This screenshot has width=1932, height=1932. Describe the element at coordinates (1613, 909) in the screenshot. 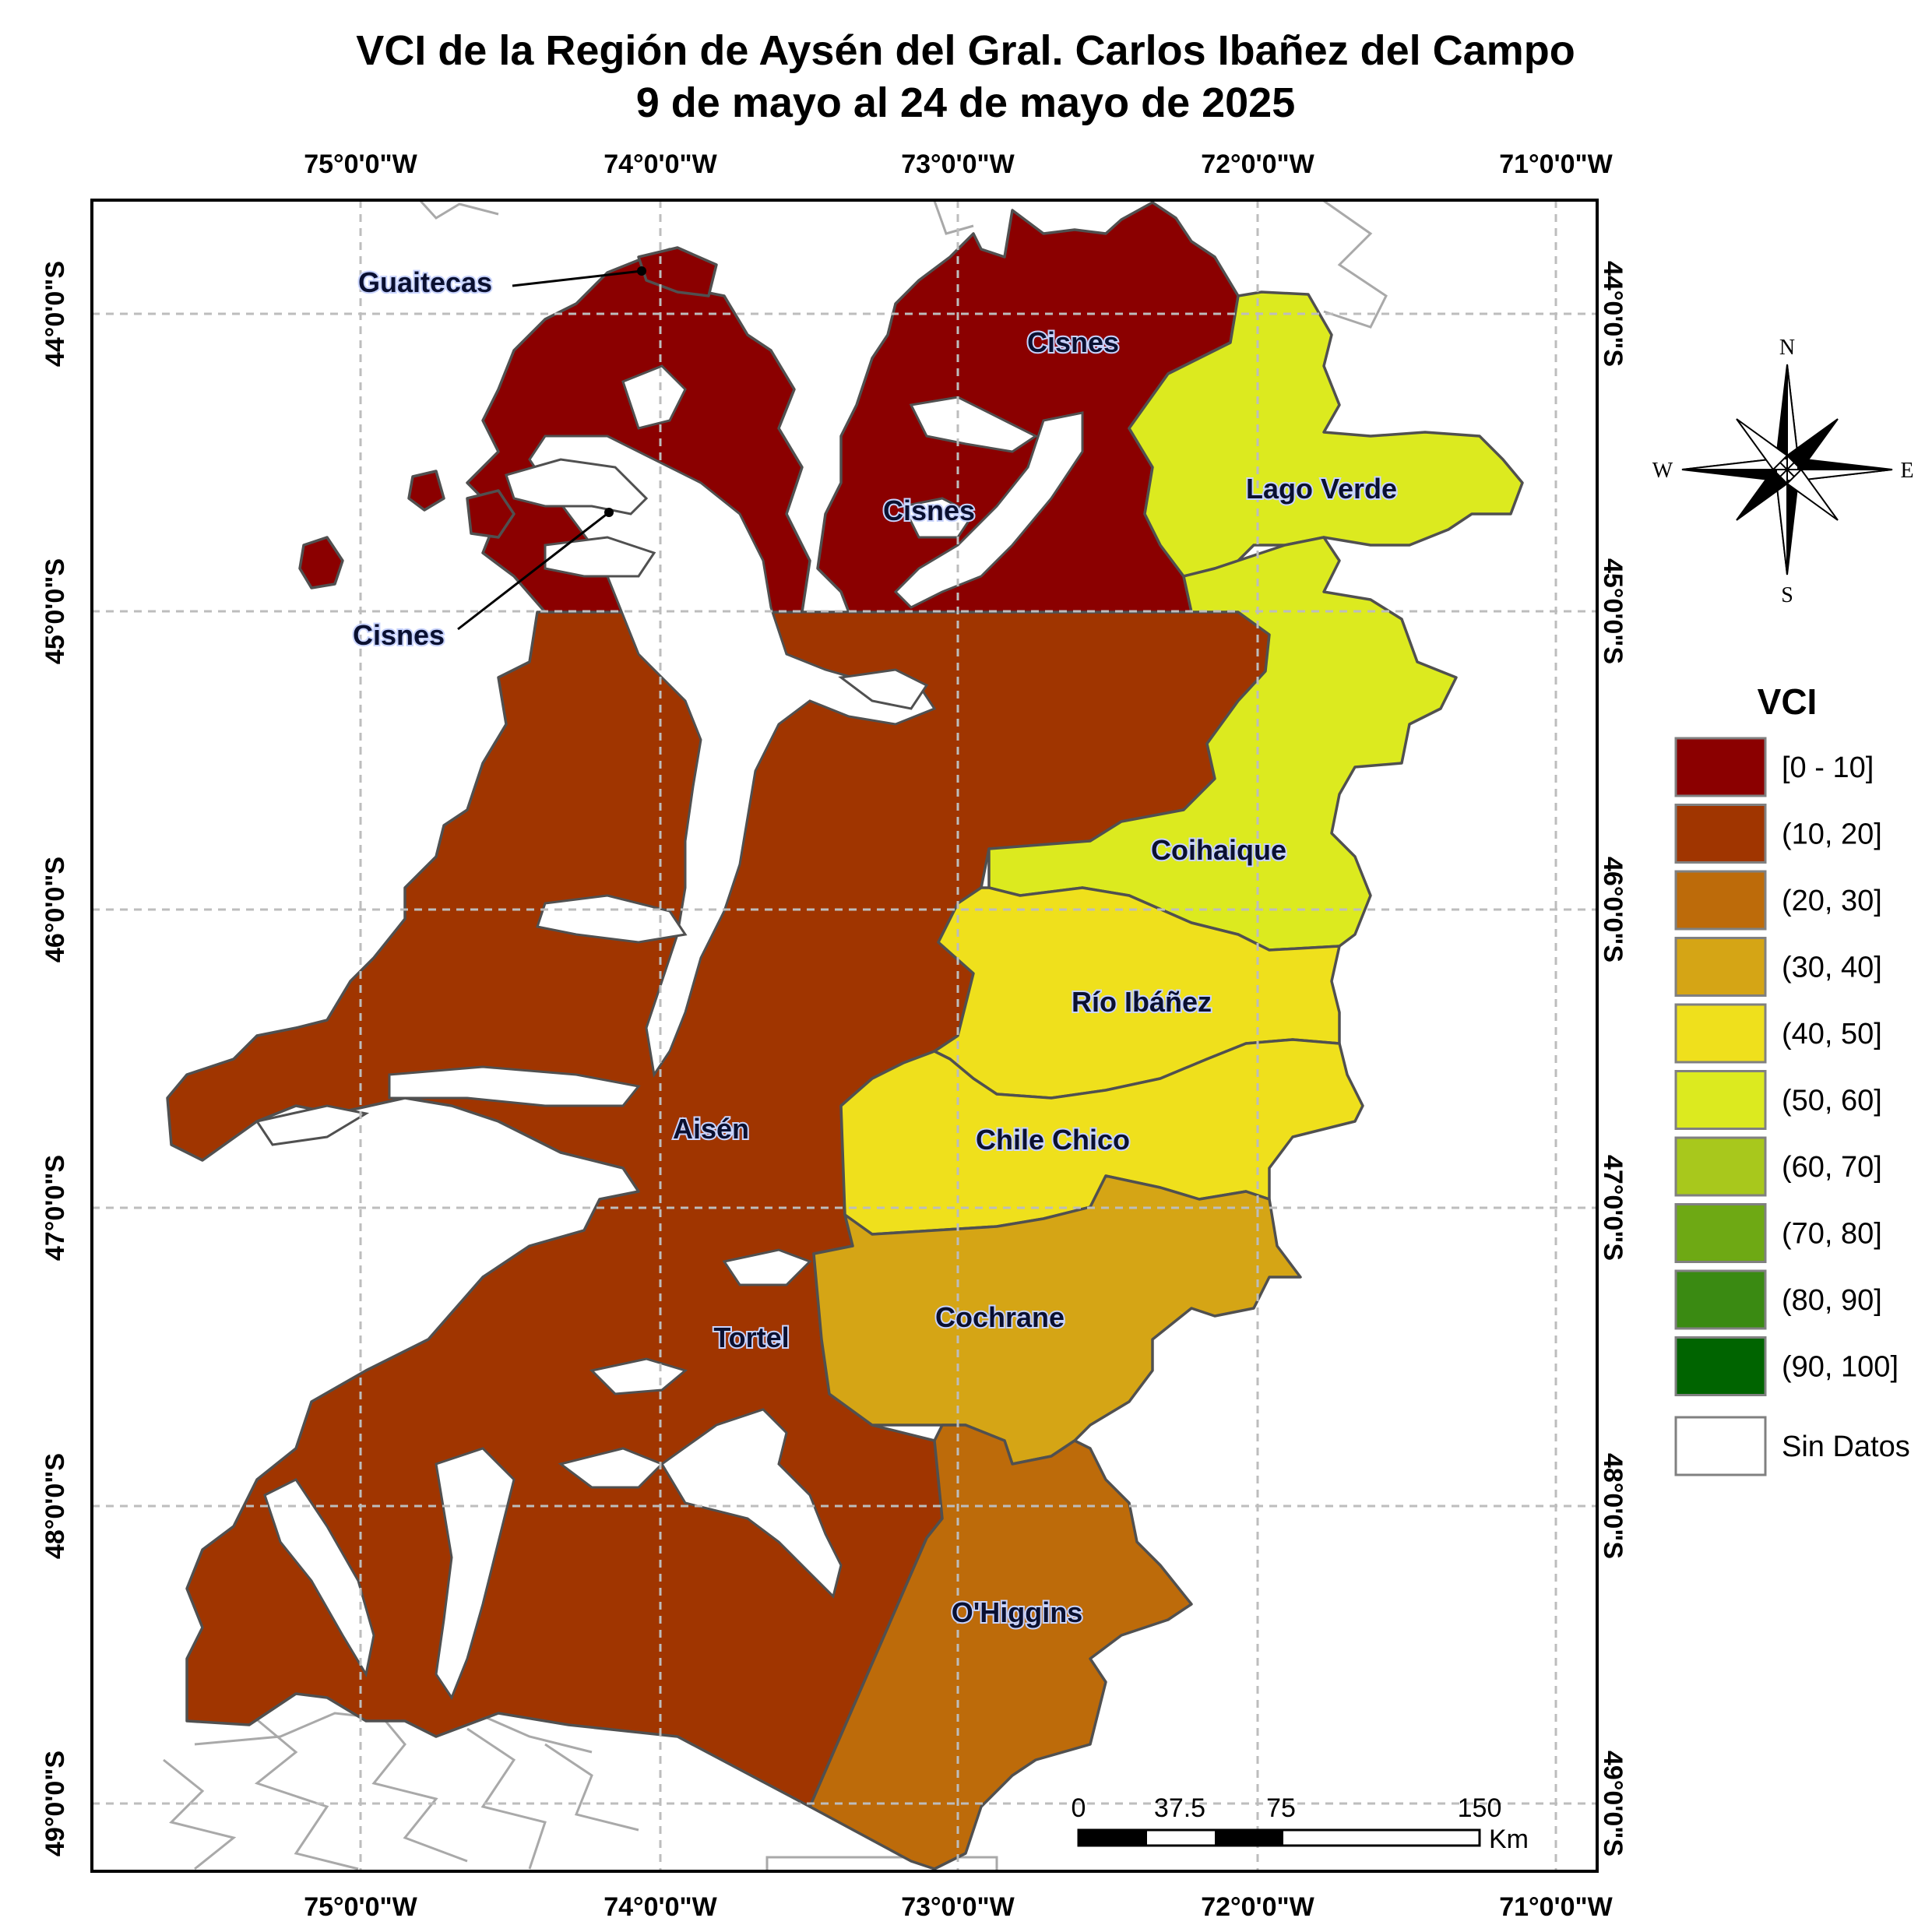

I see `lat-label-right-46: 46°0'0"S` at that location.